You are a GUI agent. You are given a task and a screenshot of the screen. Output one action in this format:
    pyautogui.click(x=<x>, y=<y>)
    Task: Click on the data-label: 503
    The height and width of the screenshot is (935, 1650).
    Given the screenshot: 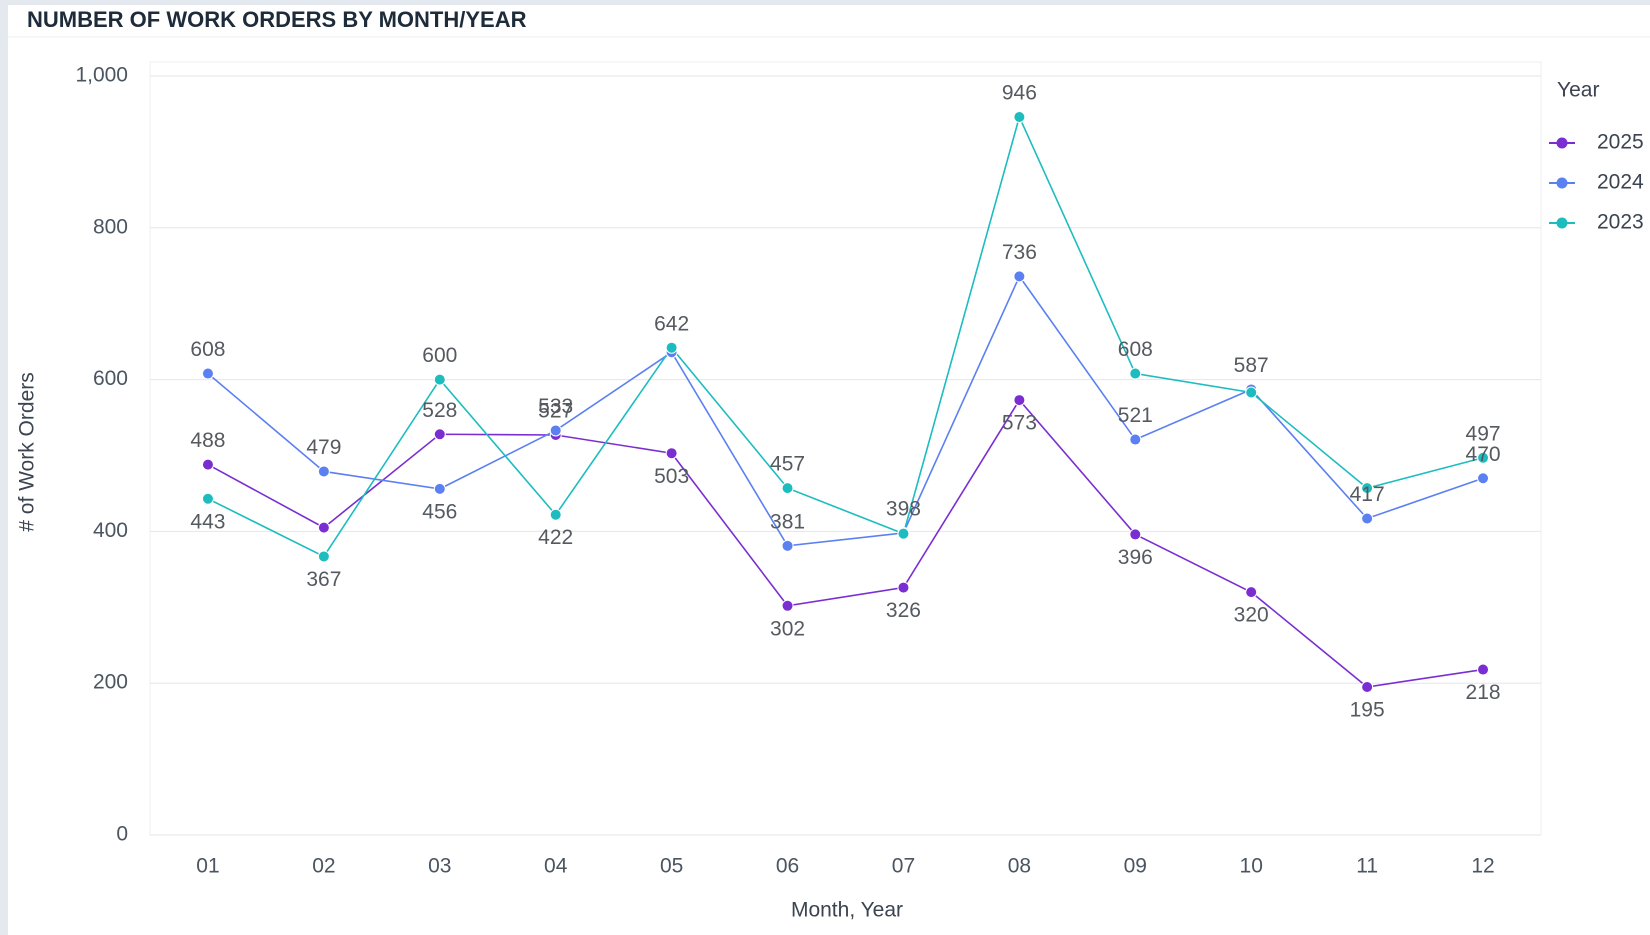 What is the action you would take?
    pyautogui.click(x=671, y=476)
    